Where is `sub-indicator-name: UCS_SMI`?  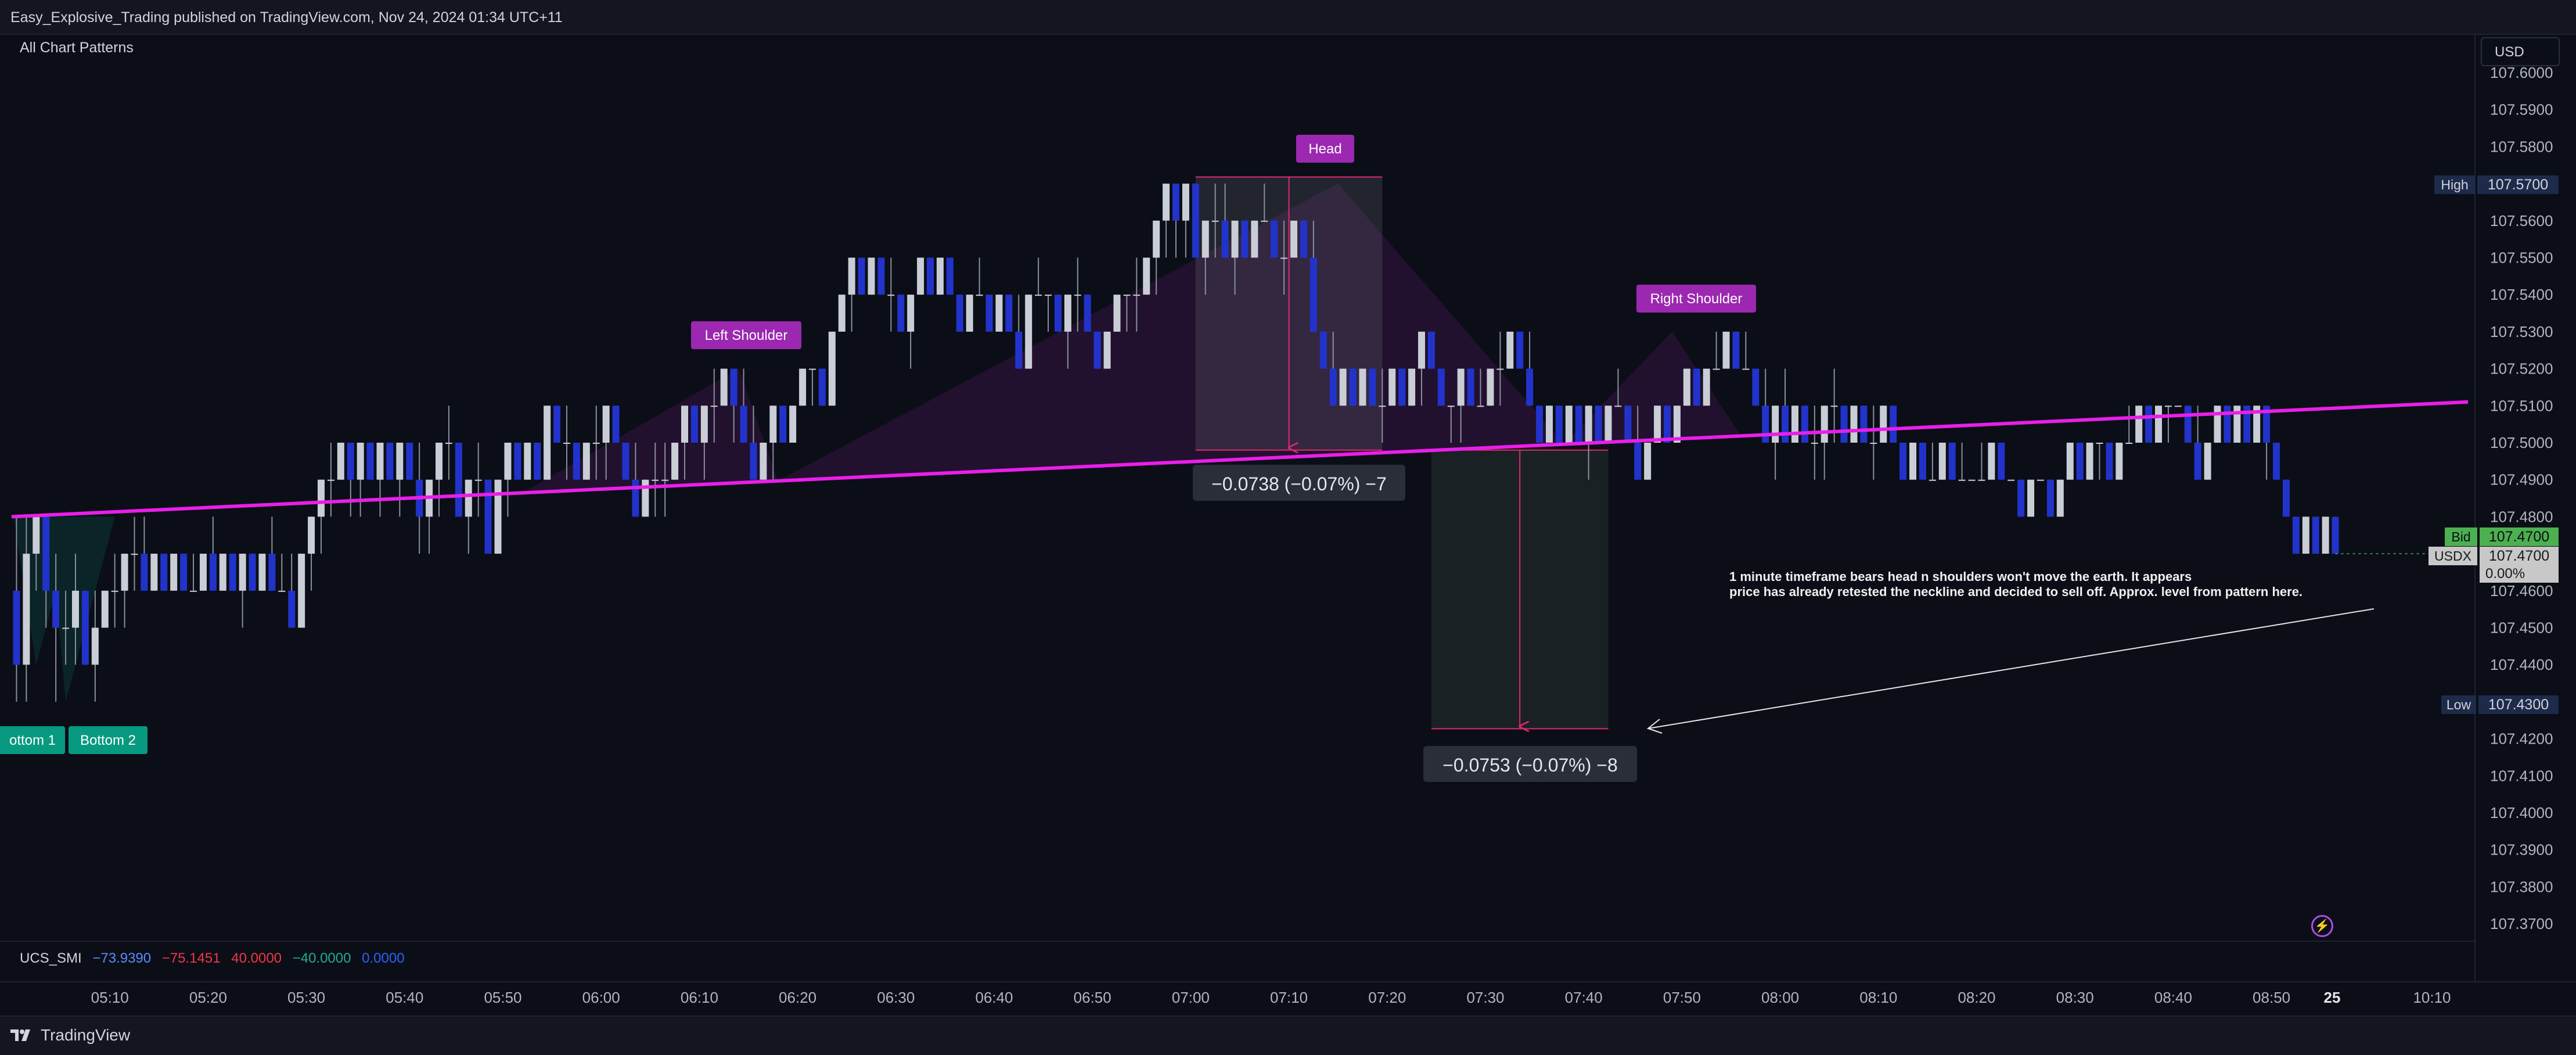
sub-indicator-name: UCS_SMI is located at coordinates (51, 958).